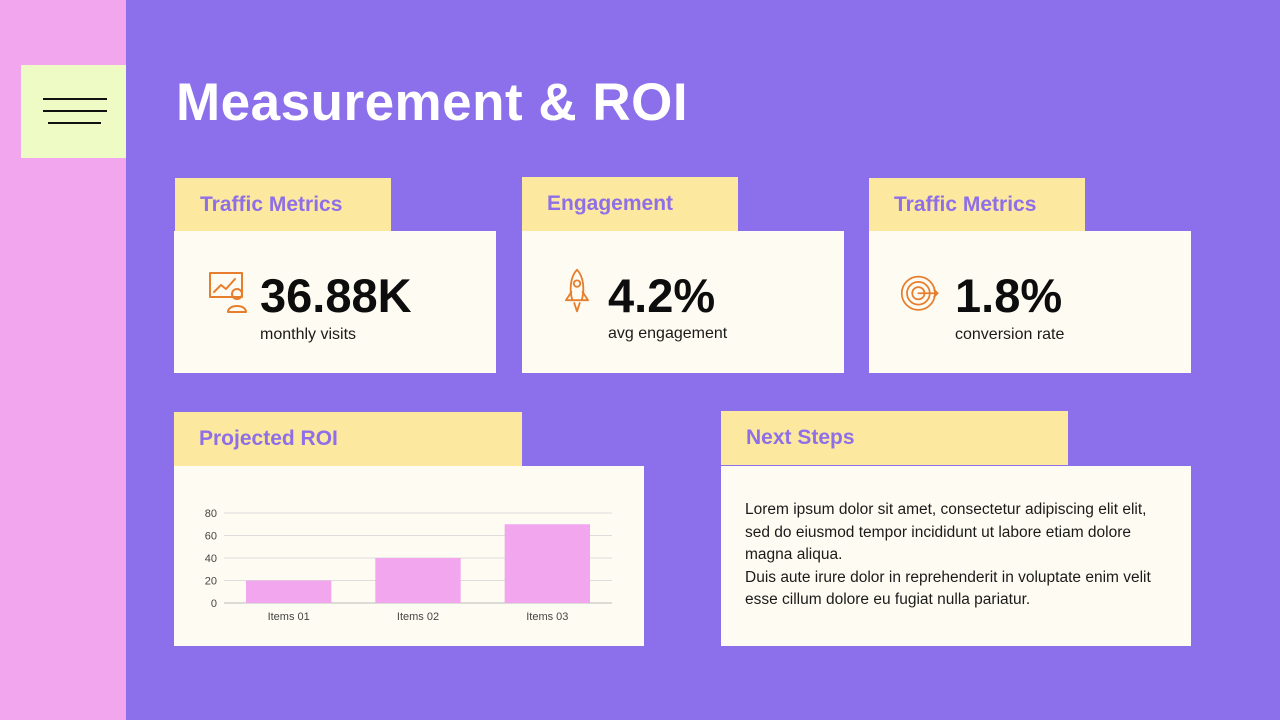 The width and height of the screenshot is (1280, 720). What do you see at coordinates (418, 617) in the screenshot?
I see `chart-x-tick-label: Items 02` at bounding box center [418, 617].